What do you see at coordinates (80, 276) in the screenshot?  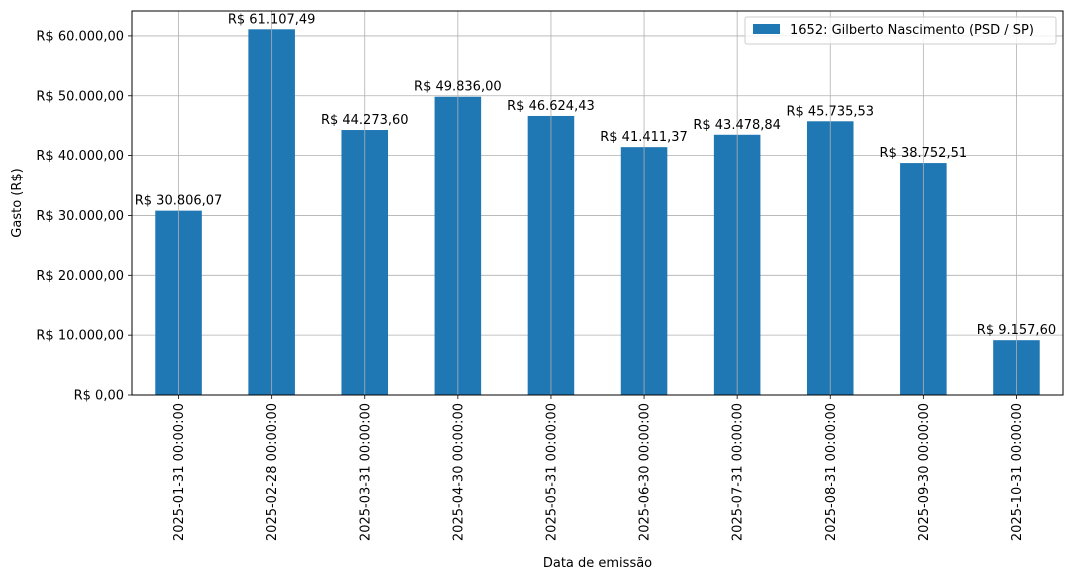 I see `y-tick-label: R$ 20.000,00` at bounding box center [80, 276].